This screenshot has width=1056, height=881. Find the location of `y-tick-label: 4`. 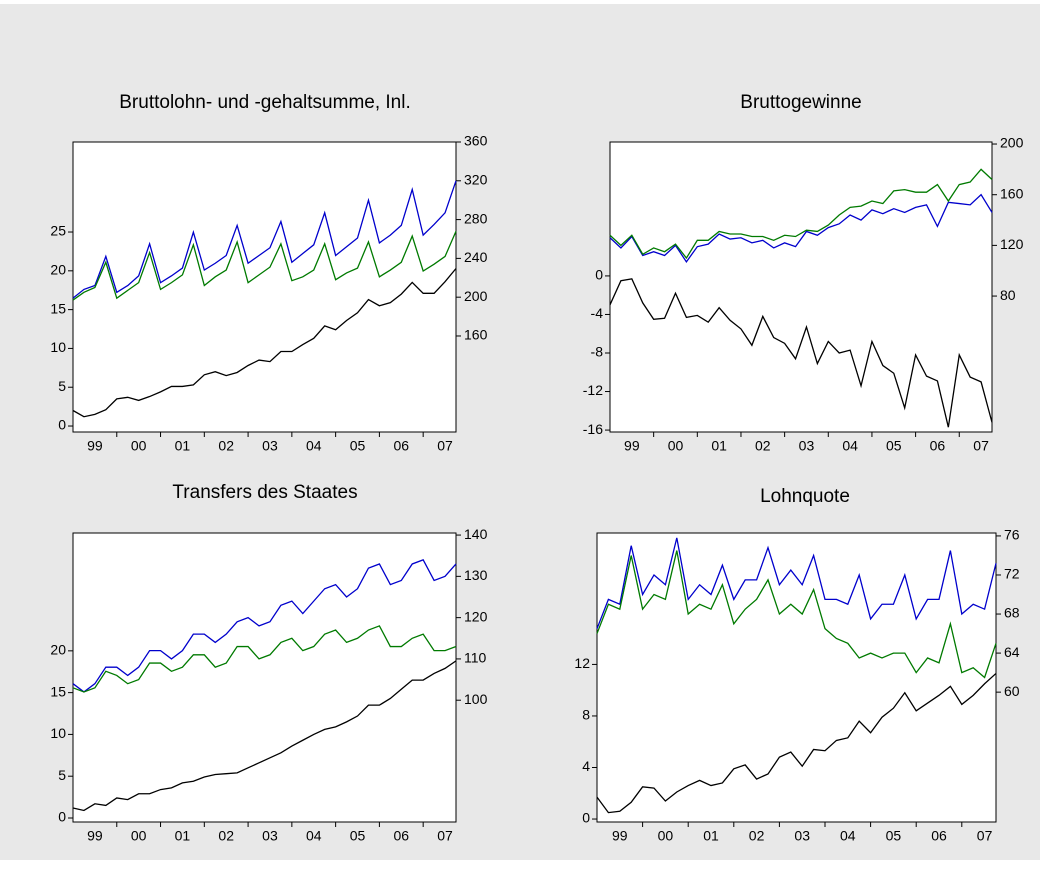

y-tick-label: 4 is located at coordinates (586, 766).